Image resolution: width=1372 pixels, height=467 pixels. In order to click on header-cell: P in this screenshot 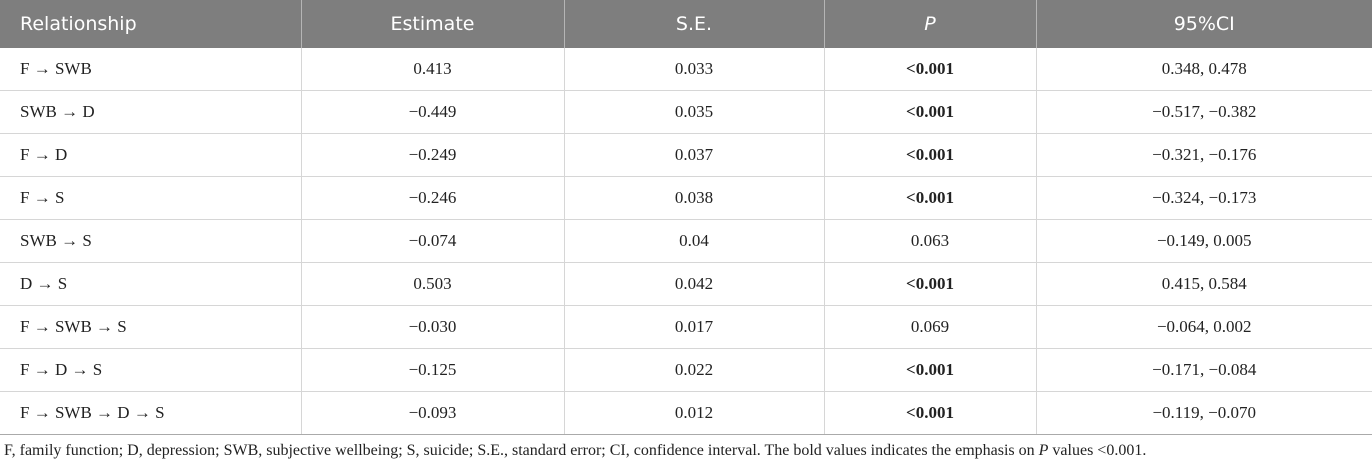, I will do `click(929, 24)`.